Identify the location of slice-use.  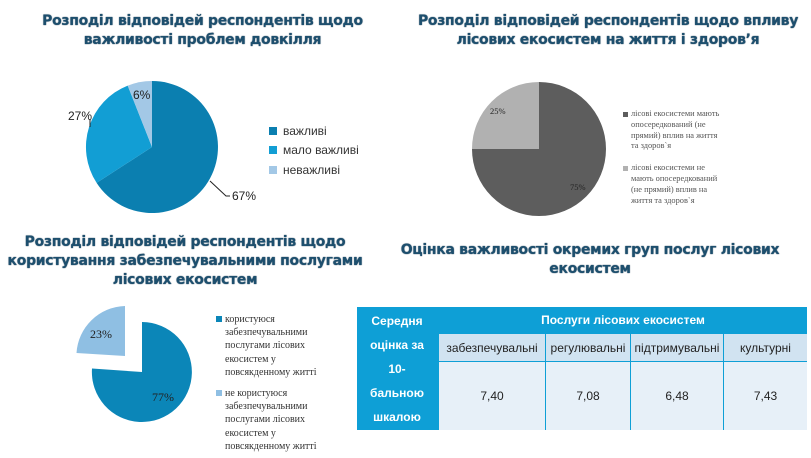
(141, 372).